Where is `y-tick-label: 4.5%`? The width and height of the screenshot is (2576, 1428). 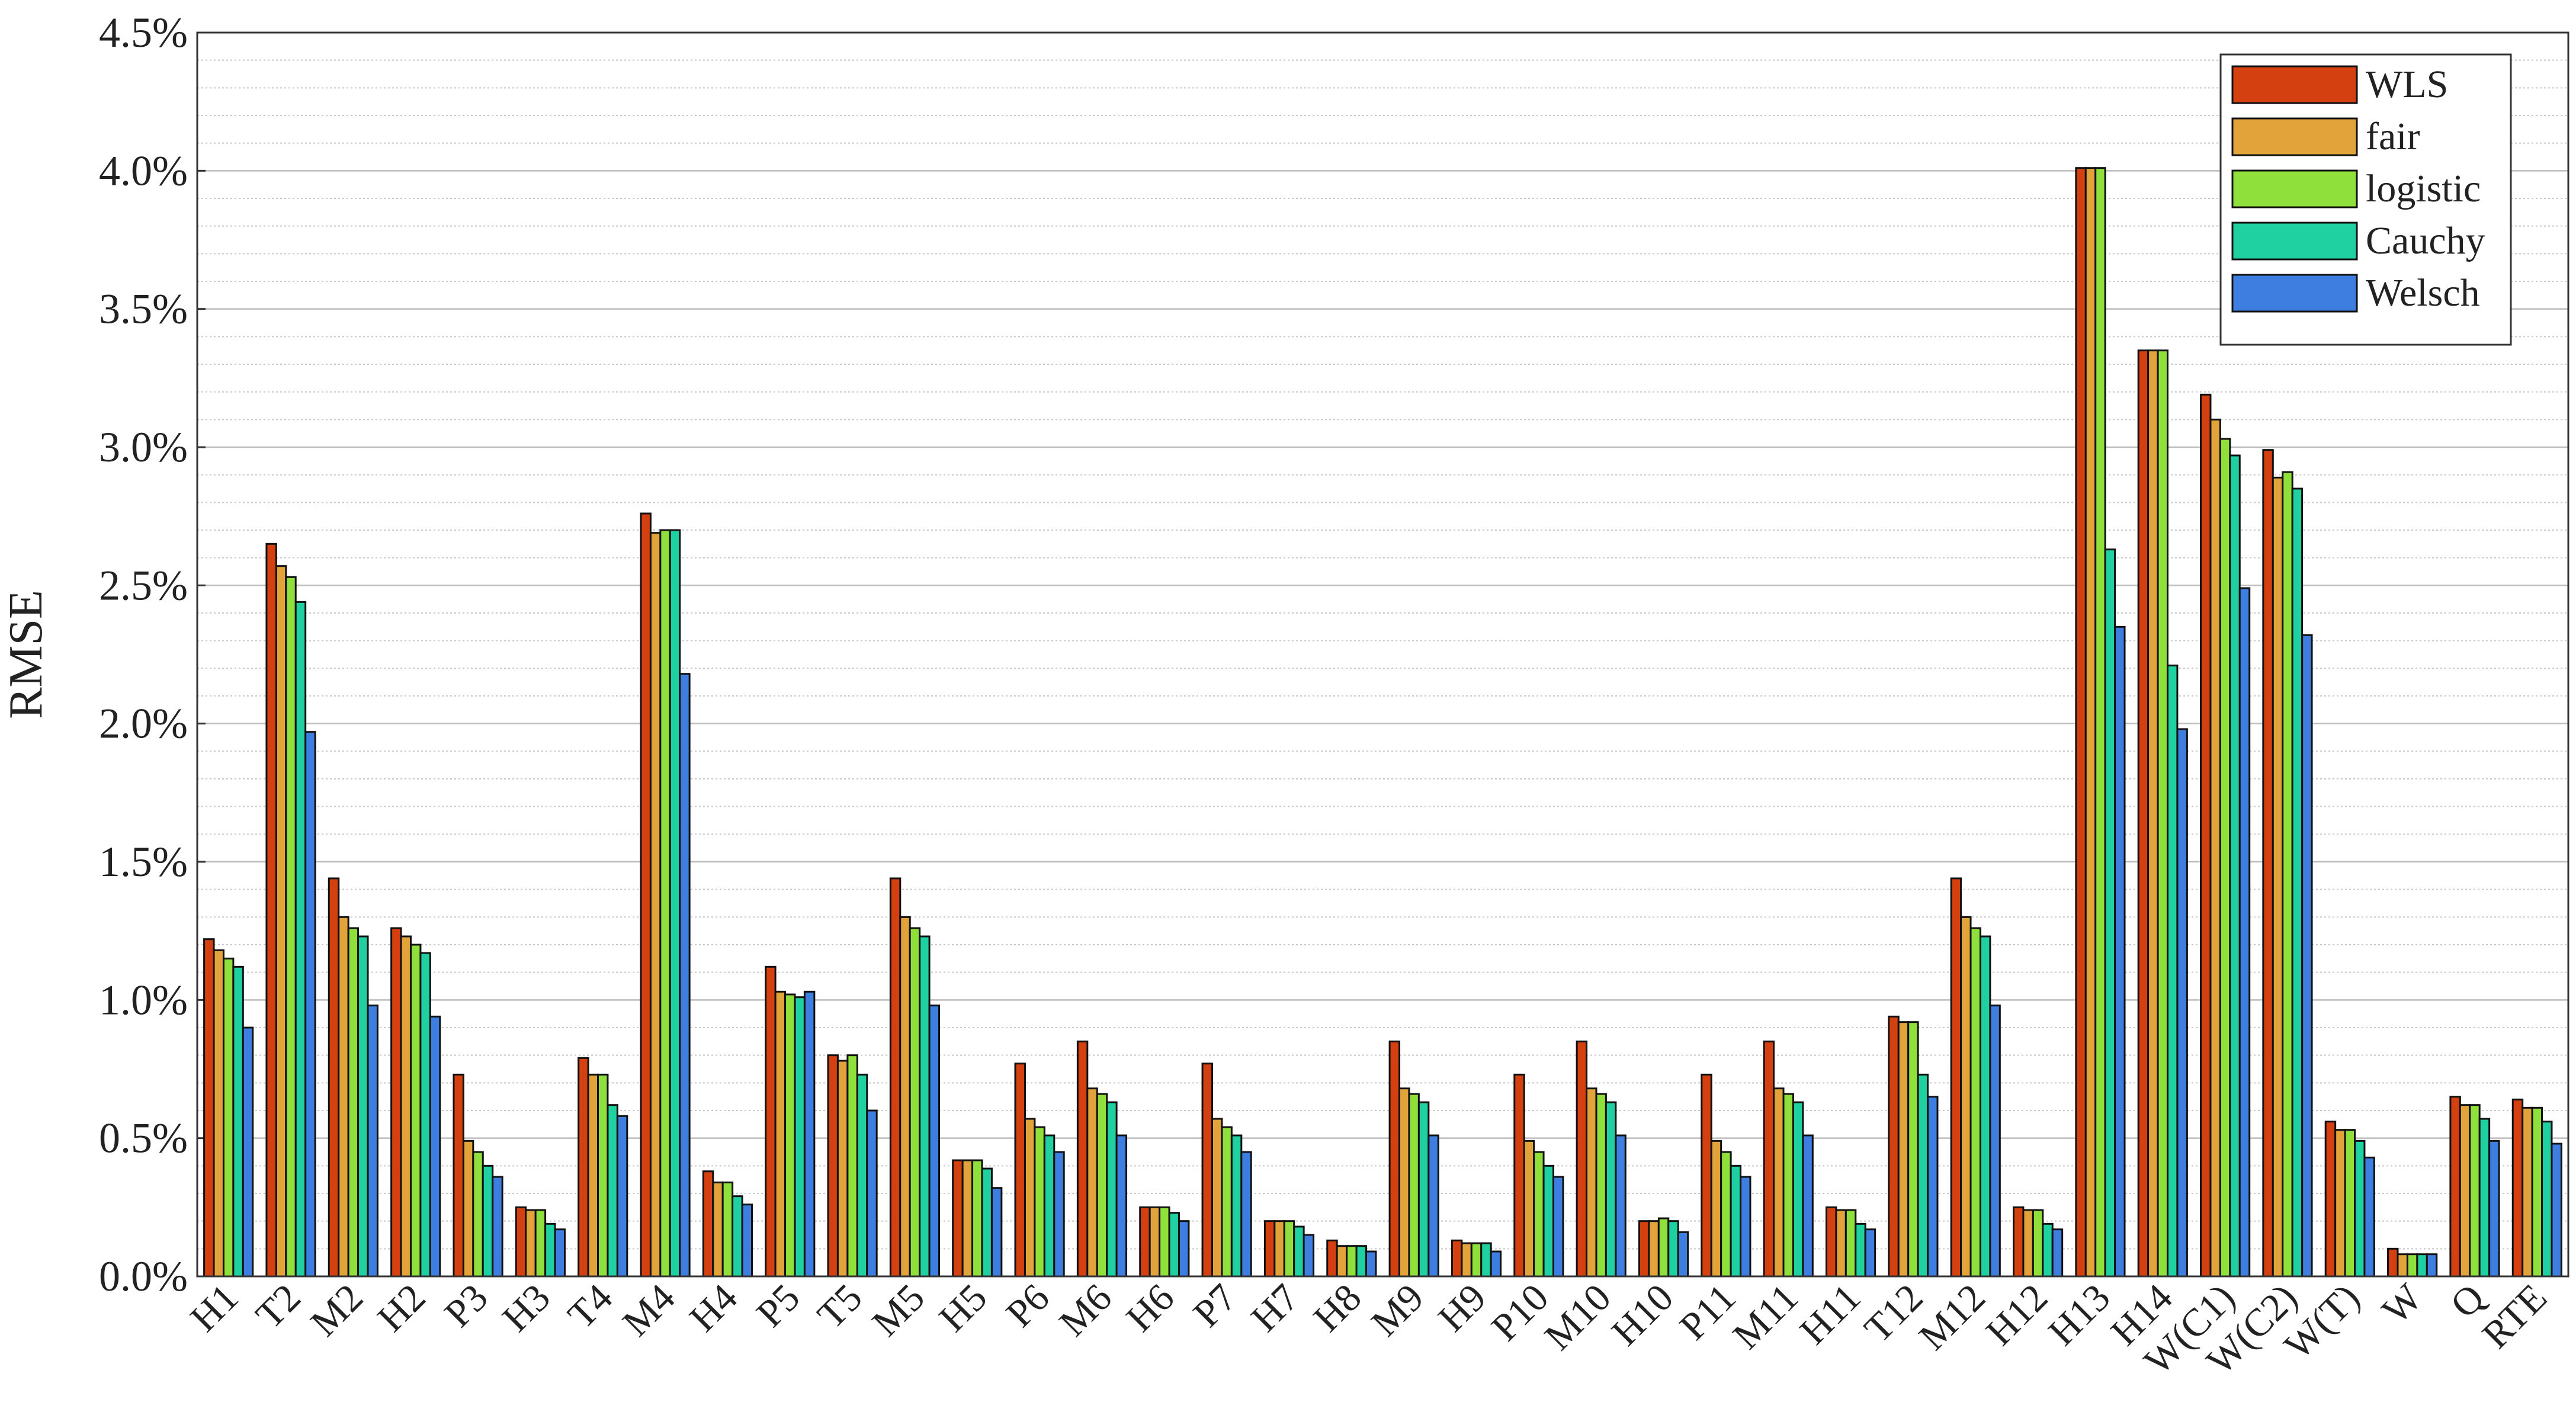 y-tick-label: 4.5% is located at coordinates (143, 32).